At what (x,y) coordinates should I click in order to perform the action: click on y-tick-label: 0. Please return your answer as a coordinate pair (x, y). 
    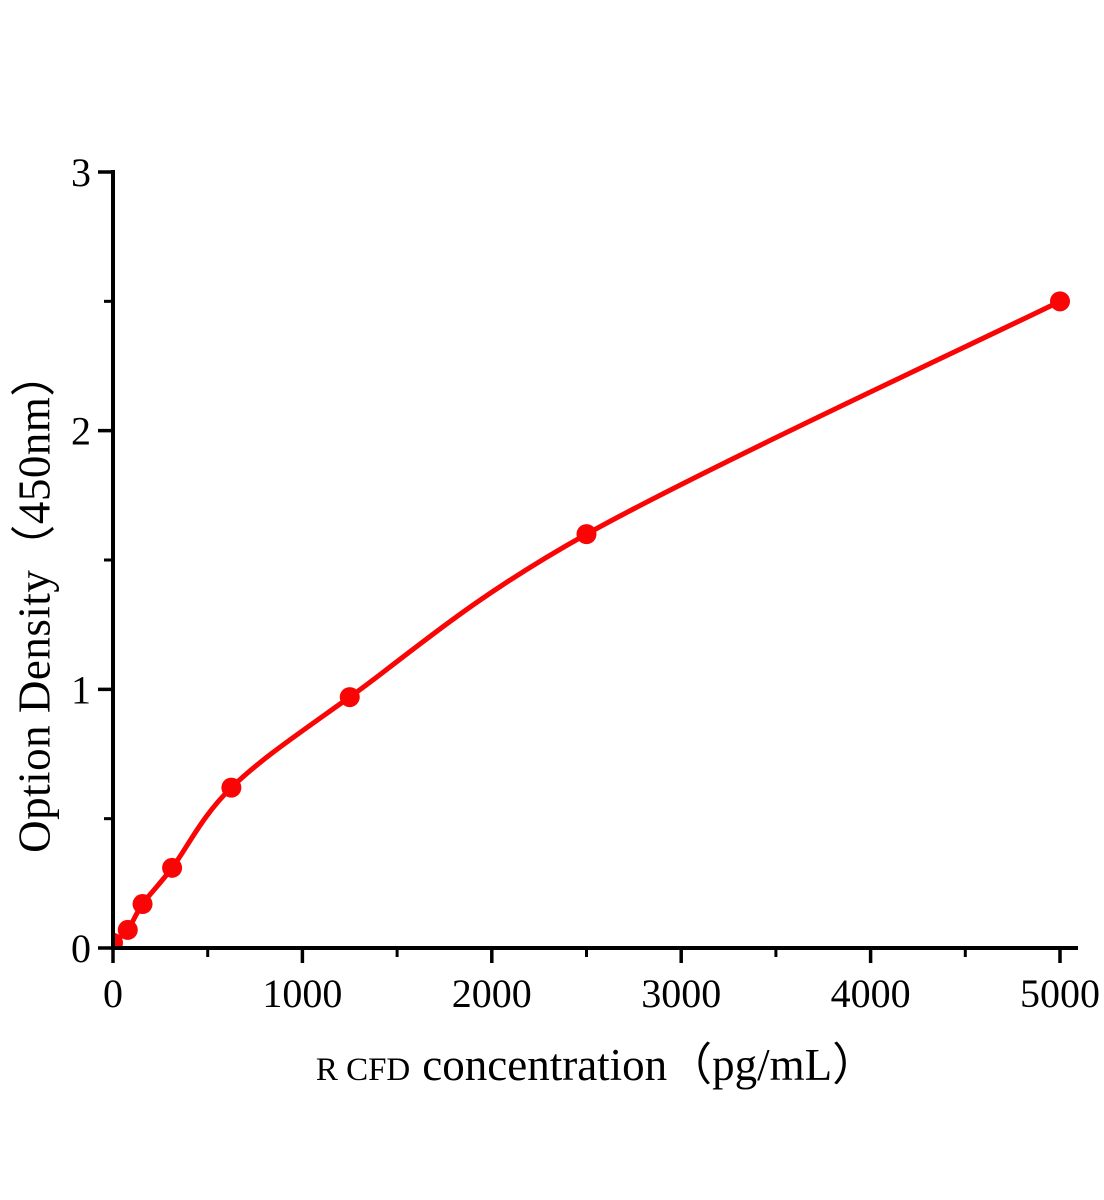
    Looking at the image, I should click on (81, 948).